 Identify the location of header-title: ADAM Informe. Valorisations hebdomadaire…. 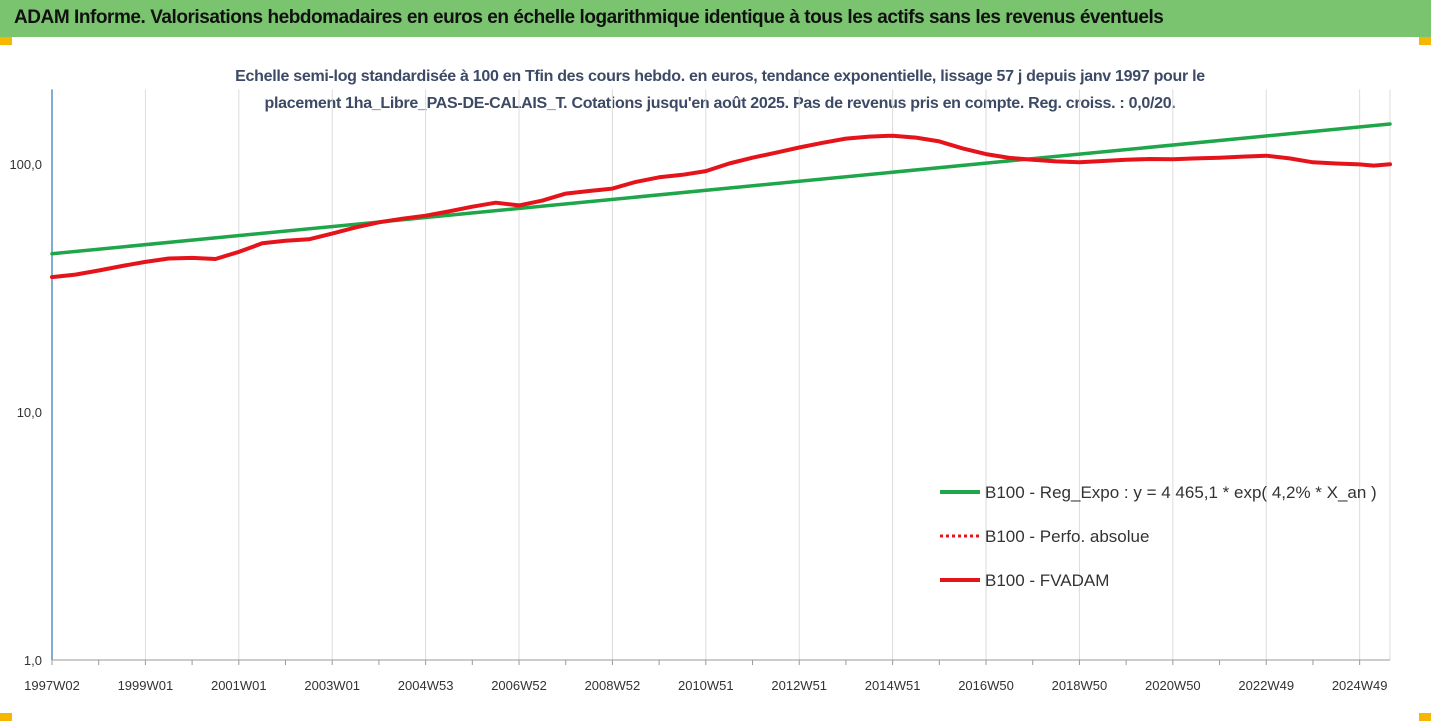
(589, 17).